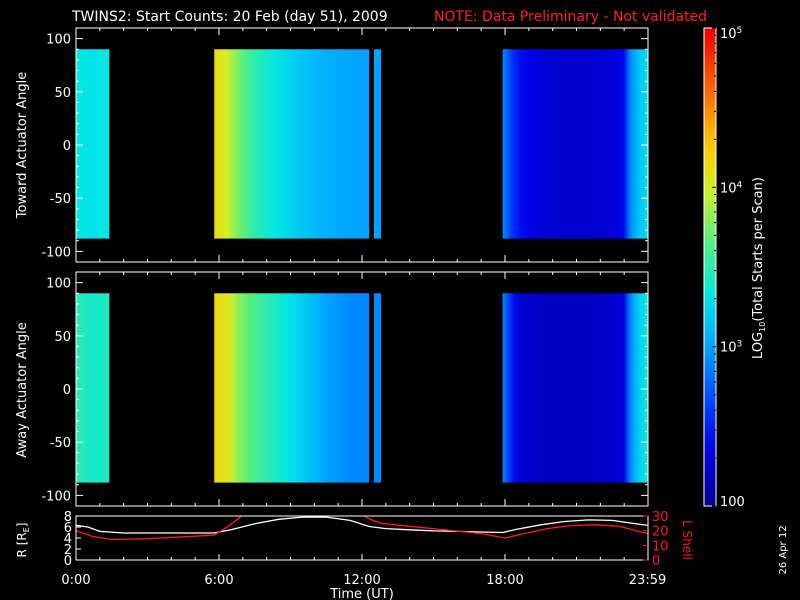 Image resolution: width=800 pixels, height=600 pixels. I want to click on r-distance-line, so click(362, 525).